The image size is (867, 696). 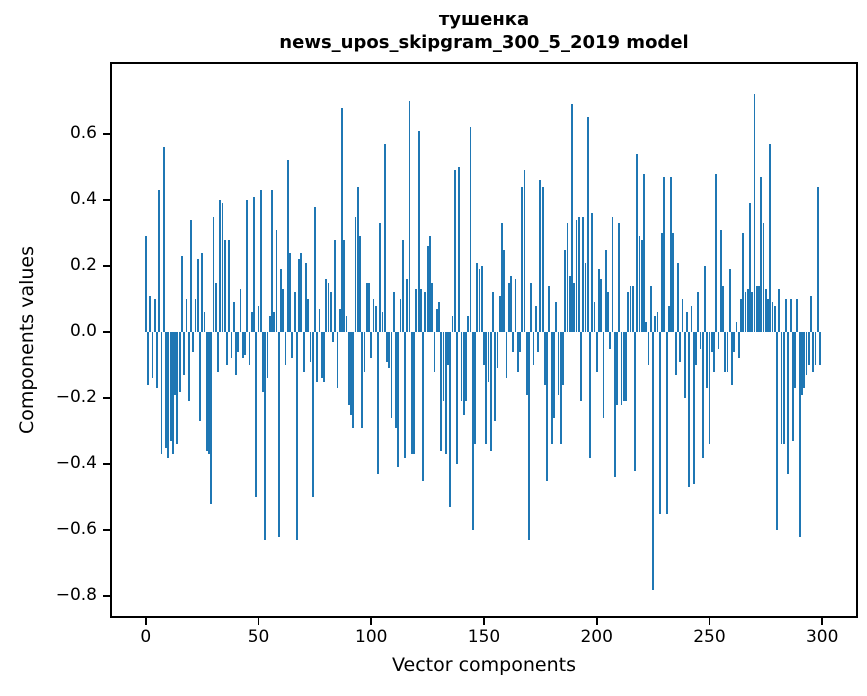 I want to click on x-tick-label: 150, so click(x=484, y=637).